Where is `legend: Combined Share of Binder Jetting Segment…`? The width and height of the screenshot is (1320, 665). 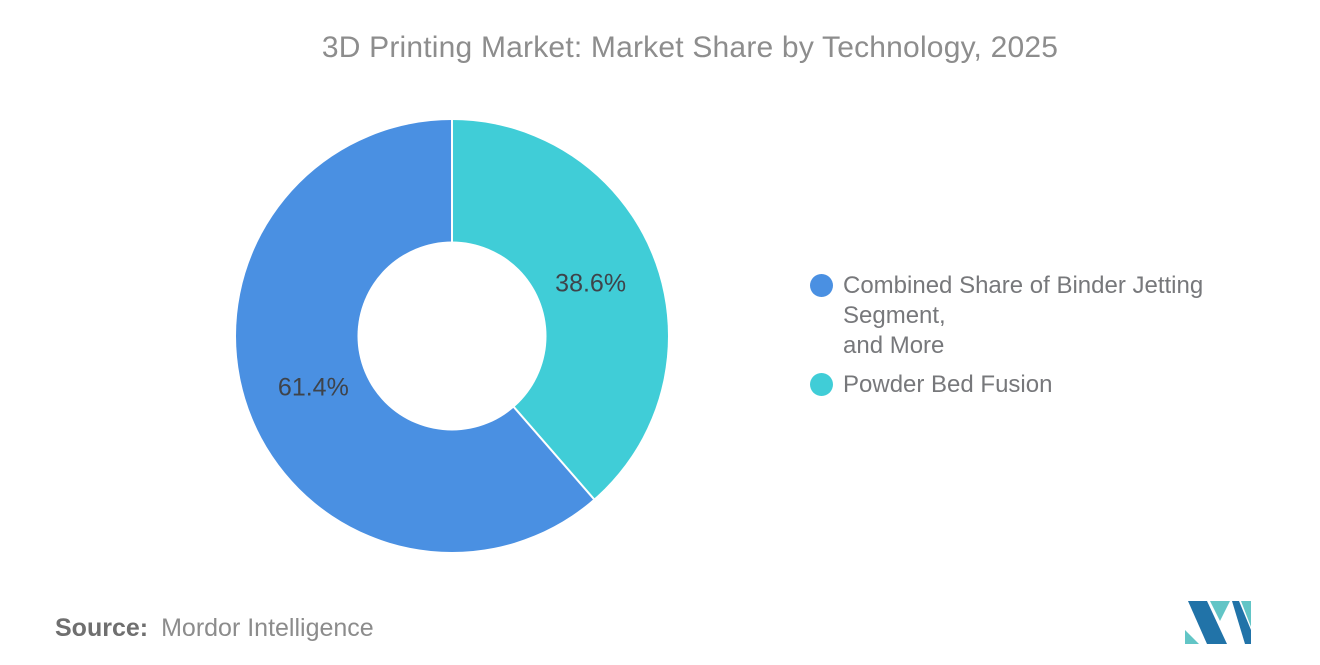
legend: Combined Share of Binder Jetting Segment… is located at coordinates (1056, 340).